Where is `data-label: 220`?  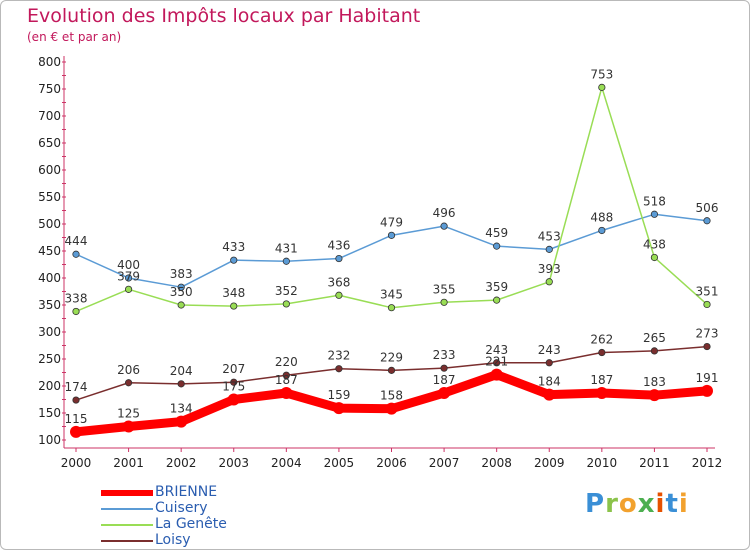 data-label: 220 is located at coordinates (286, 362).